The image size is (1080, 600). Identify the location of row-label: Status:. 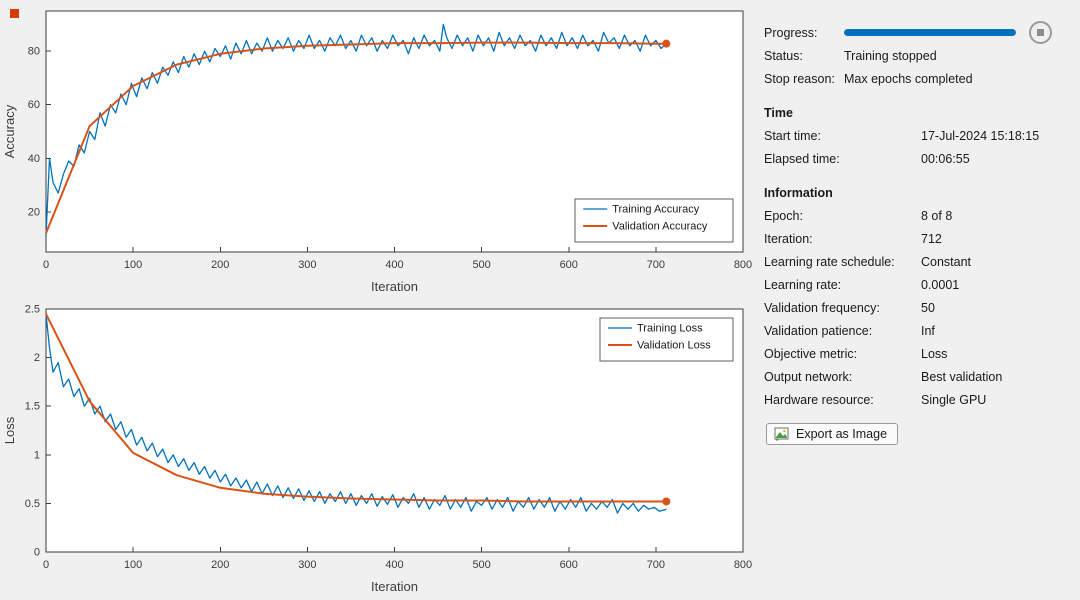
(783, 55).